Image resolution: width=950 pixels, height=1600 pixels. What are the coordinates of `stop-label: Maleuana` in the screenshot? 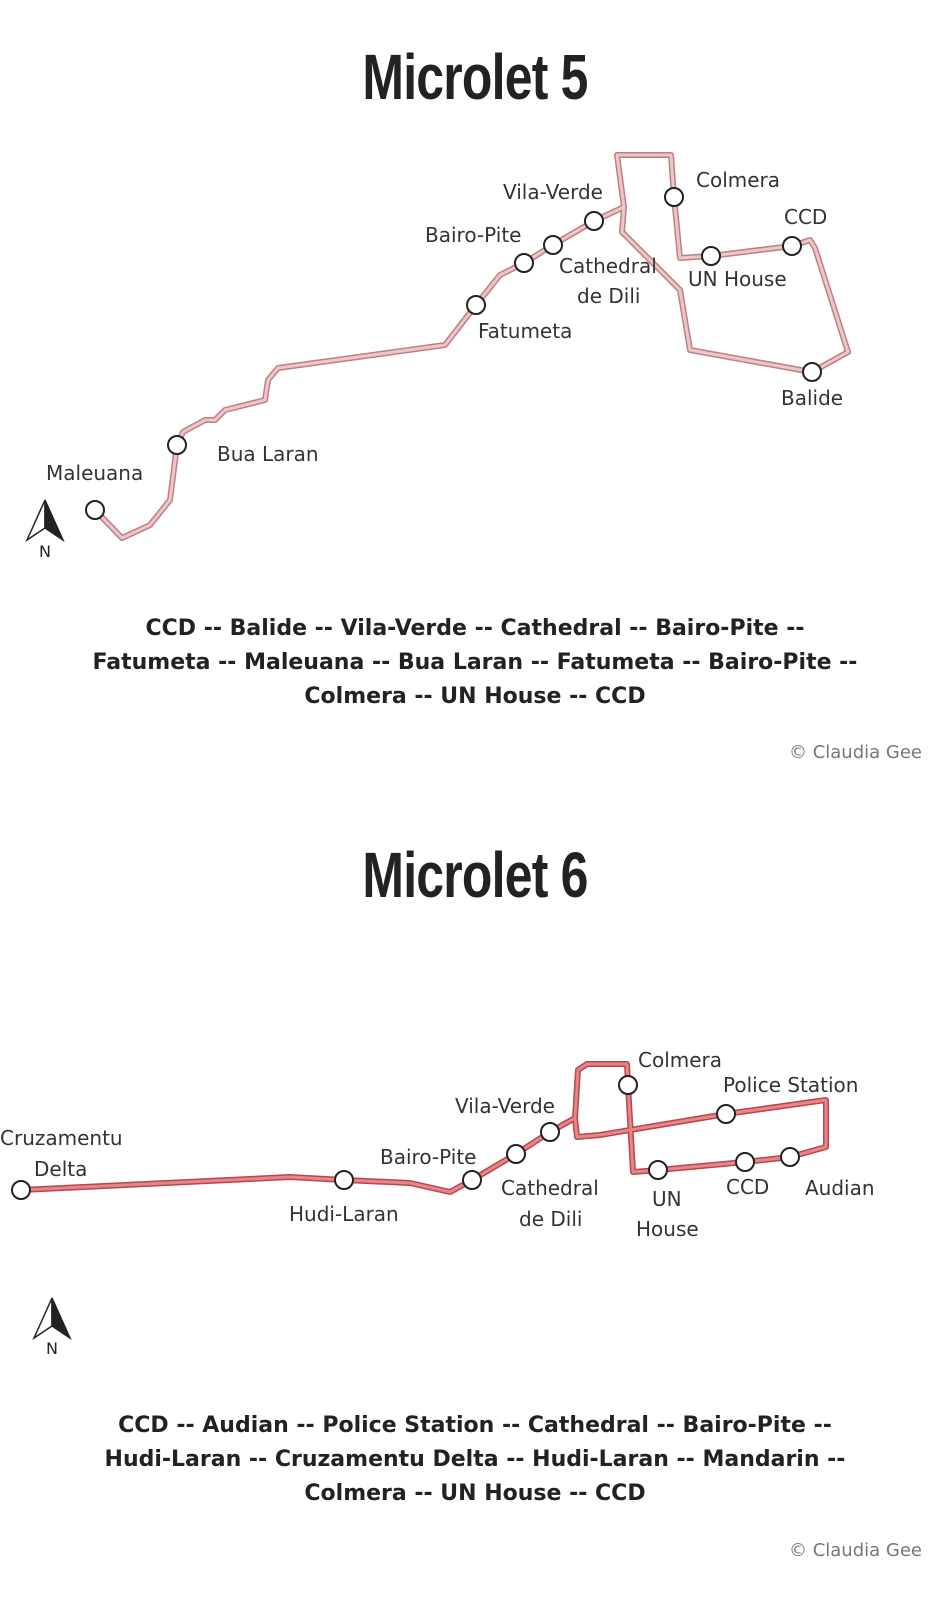 It's located at (94, 473).